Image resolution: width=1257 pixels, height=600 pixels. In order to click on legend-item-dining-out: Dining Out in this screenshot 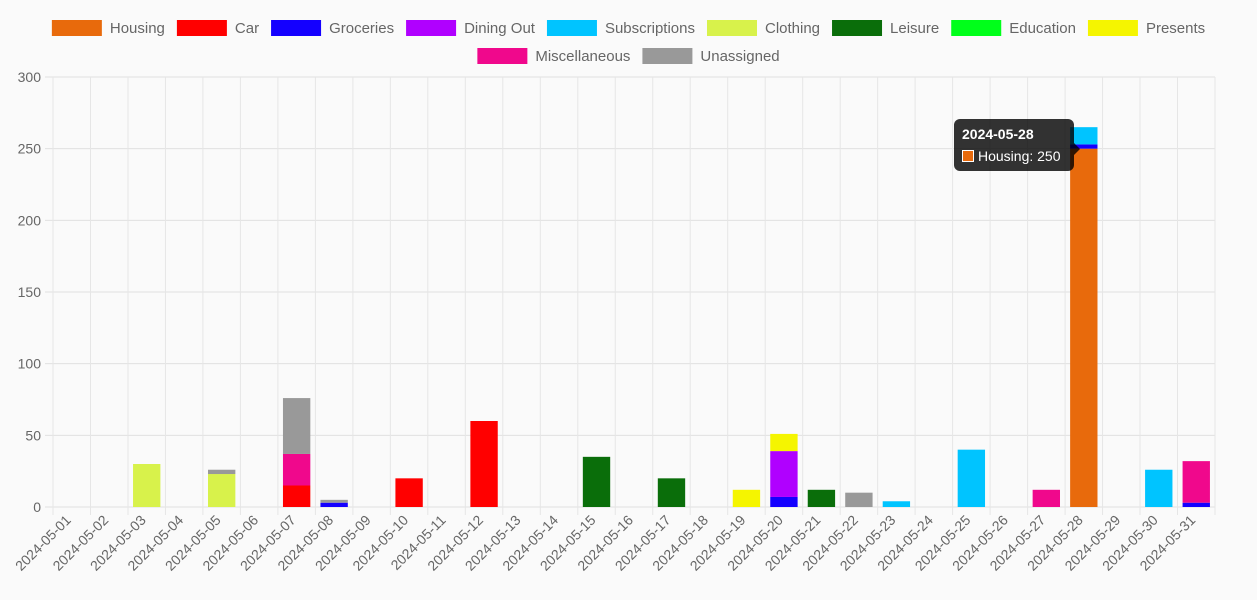, I will do `click(471, 28)`.